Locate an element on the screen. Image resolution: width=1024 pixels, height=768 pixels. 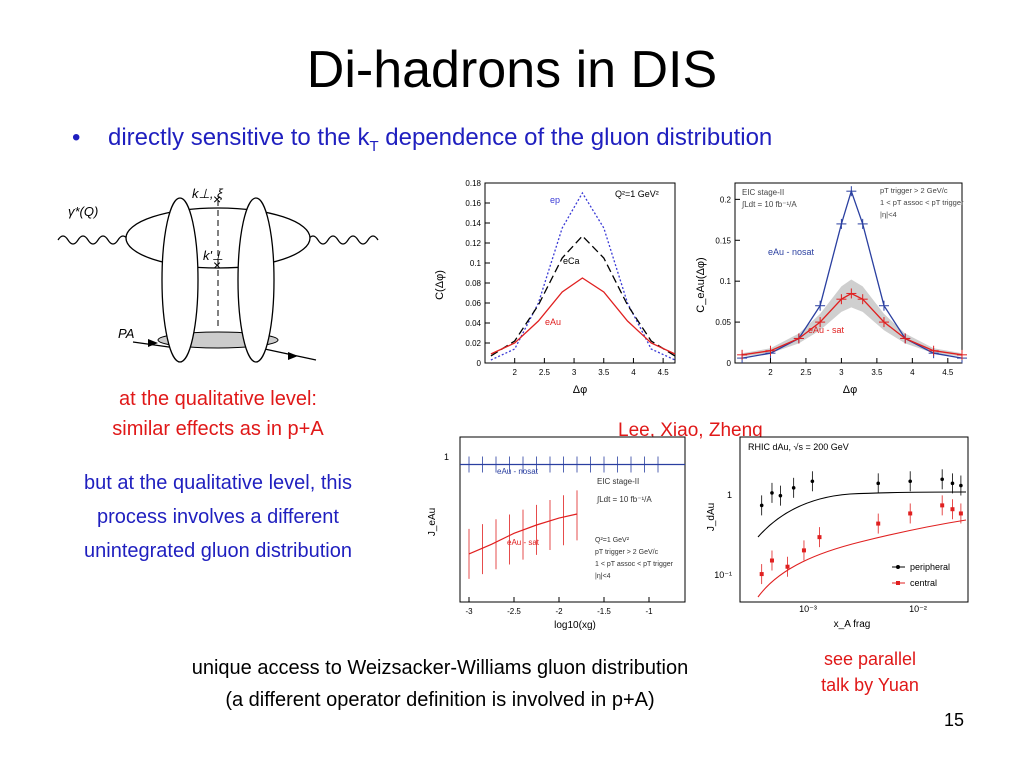
plot4-ytick-1: 1 is located at coordinates (729, 495).